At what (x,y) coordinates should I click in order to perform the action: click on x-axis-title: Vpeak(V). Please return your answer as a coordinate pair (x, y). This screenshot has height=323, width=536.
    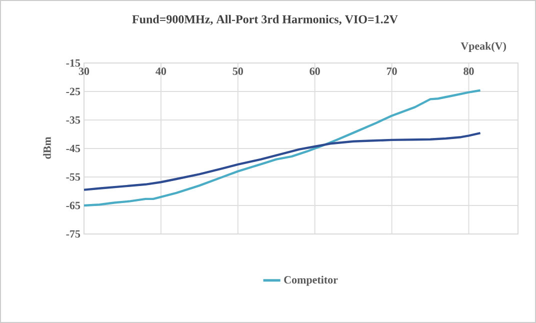
    Looking at the image, I should click on (483, 47).